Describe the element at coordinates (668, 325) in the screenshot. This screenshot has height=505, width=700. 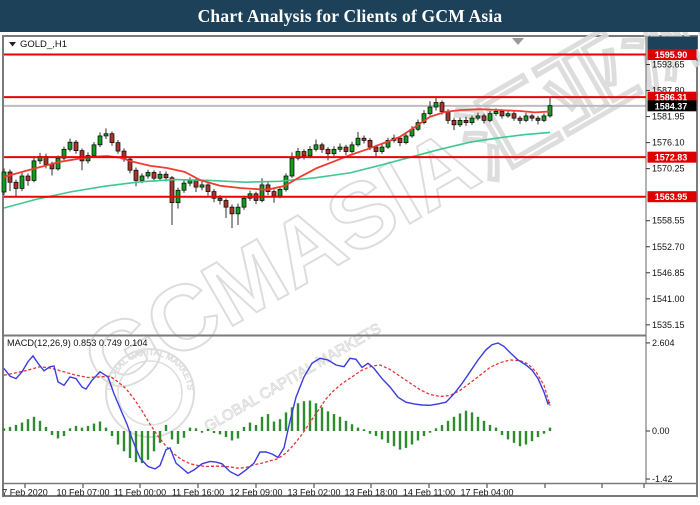
I see `price-tick-label: 1535.15` at that location.